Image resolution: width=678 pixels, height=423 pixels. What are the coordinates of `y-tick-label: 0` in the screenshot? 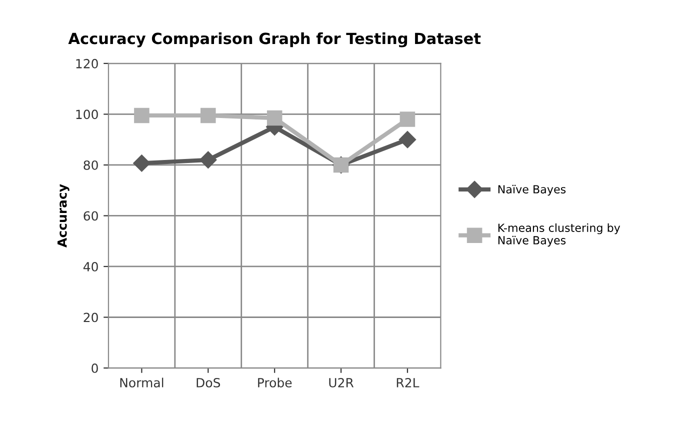 It's located at (95, 368).